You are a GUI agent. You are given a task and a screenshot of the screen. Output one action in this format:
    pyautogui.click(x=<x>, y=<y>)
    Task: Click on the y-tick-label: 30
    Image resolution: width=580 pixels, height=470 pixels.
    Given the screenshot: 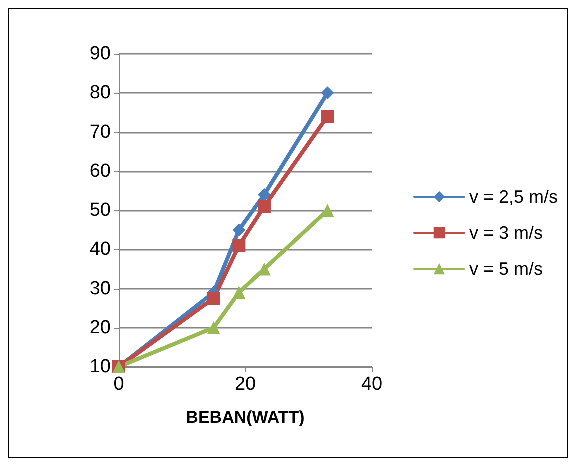 What is the action you would take?
    pyautogui.click(x=100, y=289)
    